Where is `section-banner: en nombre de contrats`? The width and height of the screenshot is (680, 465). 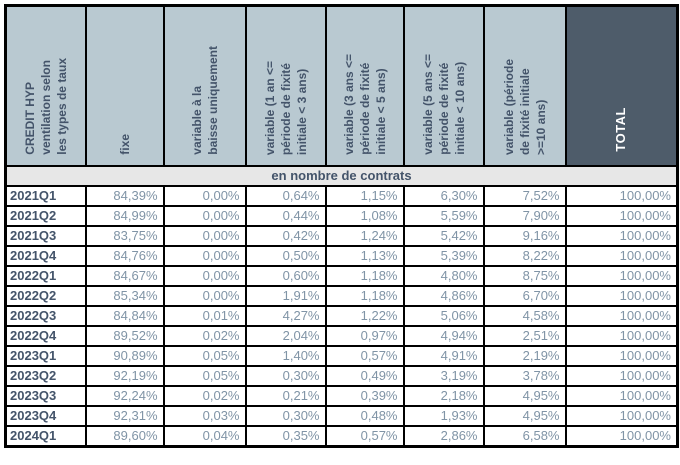 section-banner: en nombre de contrats is located at coordinates (341, 176).